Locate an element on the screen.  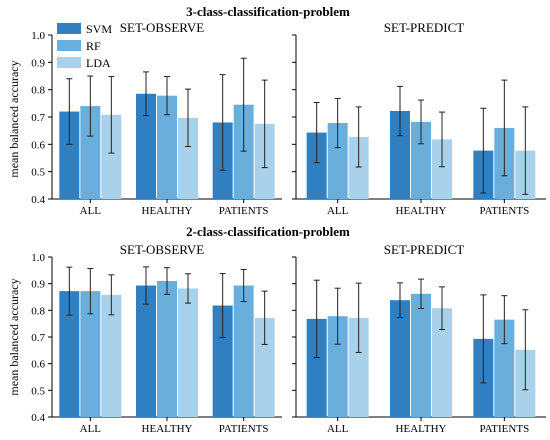
row-title-3class: 3-class-classification-problem is located at coordinates (268, 11).